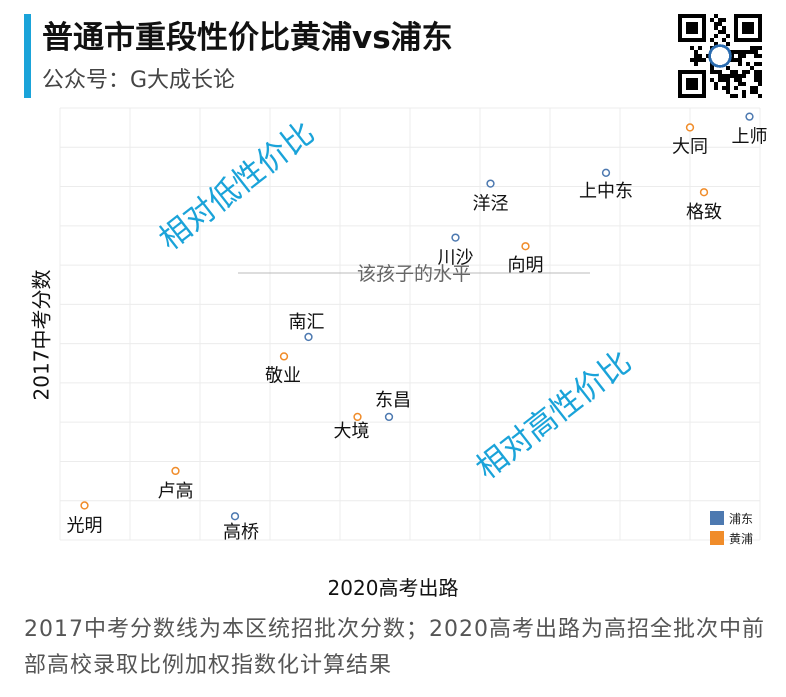 This screenshot has height=697, width=786. What do you see at coordinates (241, 532) in the screenshot?
I see `data-label: 高桥` at bounding box center [241, 532].